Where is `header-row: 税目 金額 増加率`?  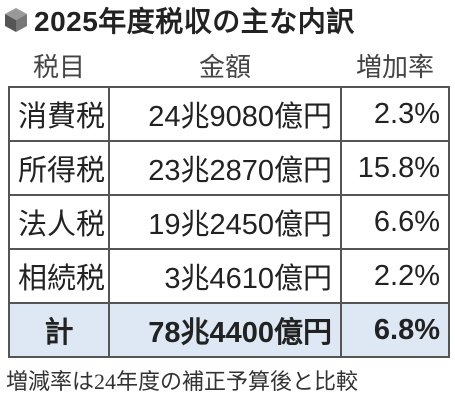
header-row: 税目 金額 増加率 is located at coordinates (229, 65).